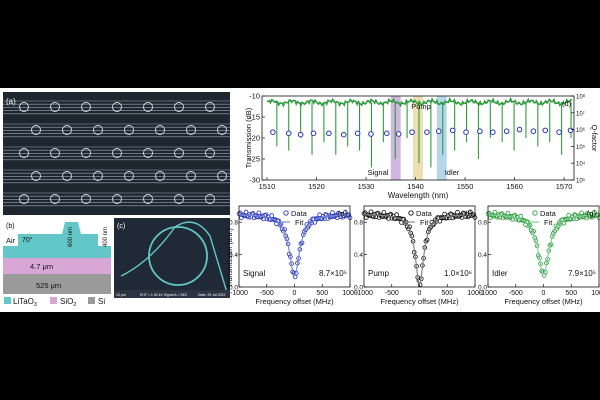 Image resolution: width=600 pixels, height=400 pixels. Describe the element at coordinates (121, 295) in the screenshot. I see `sem-scale: 10 μm` at that location.